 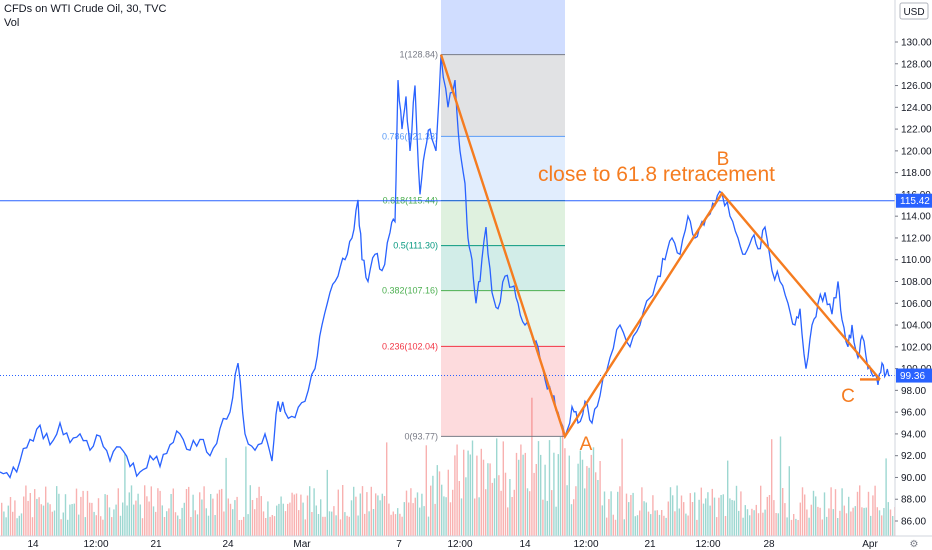 What do you see at coordinates (410, 346) in the screenshot?
I see `fib-label-0.236: 0.236(102.04)` at bounding box center [410, 346].